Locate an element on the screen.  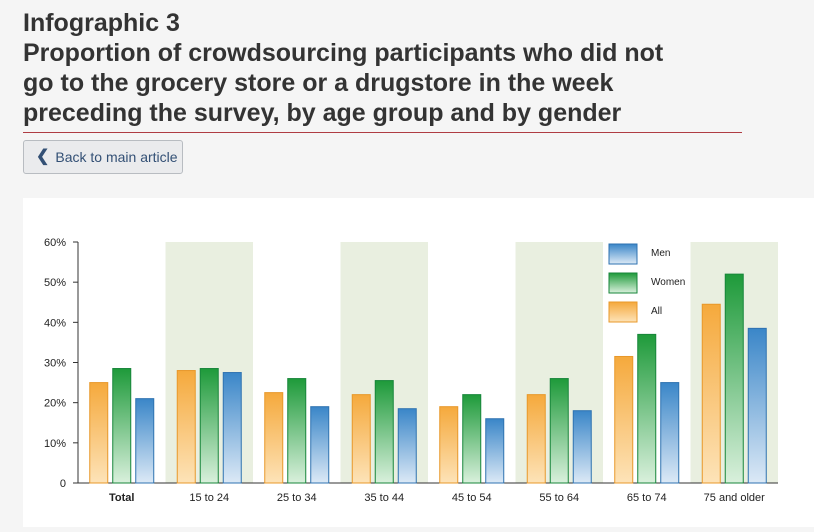
x-tick-label: Total is located at coordinates (121, 498).